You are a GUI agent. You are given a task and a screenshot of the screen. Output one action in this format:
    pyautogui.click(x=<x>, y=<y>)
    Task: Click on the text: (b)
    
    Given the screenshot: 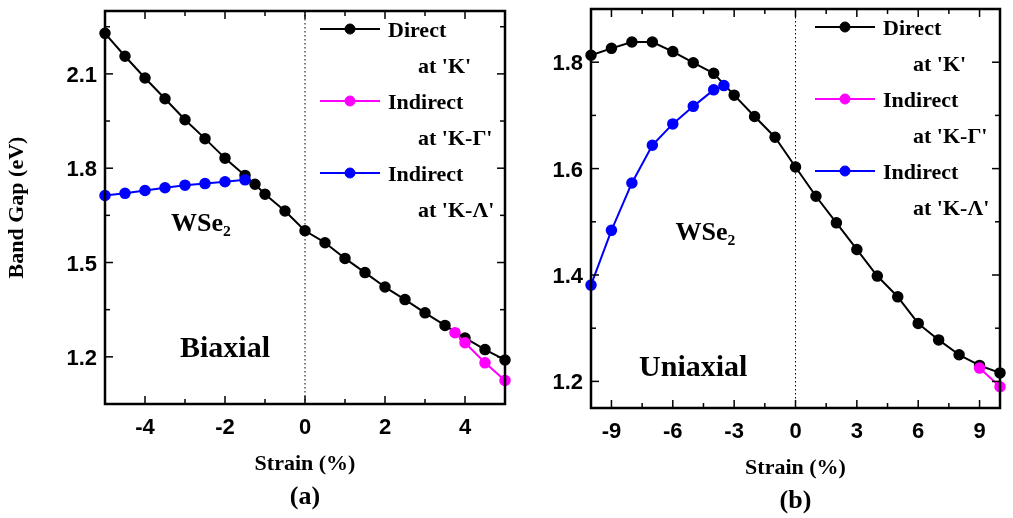 What is the action you would take?
    pyautogui.click(x=795, y=499)
    